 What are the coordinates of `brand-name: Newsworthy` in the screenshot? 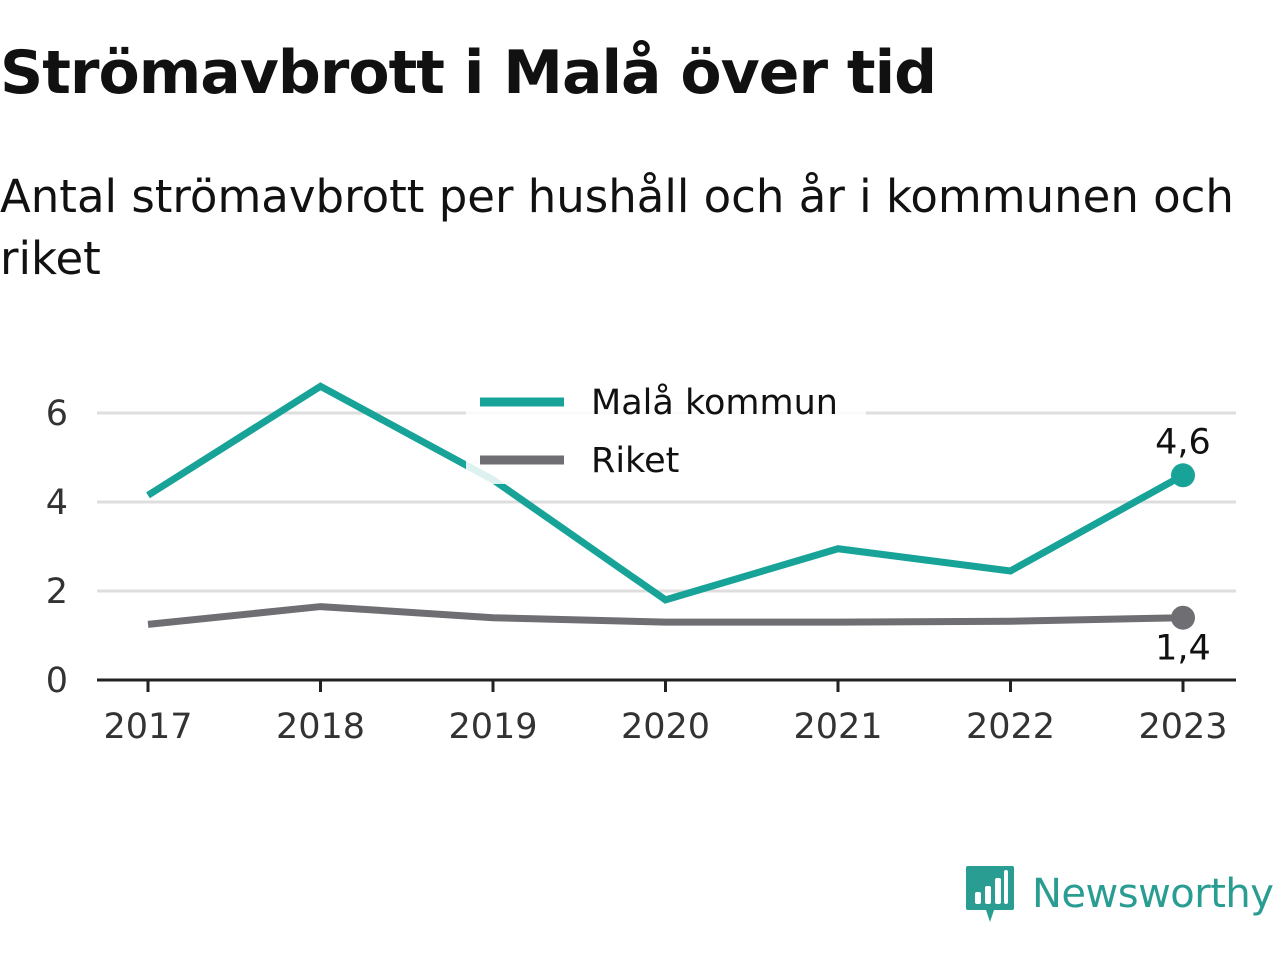 It's located at (1153, 894).